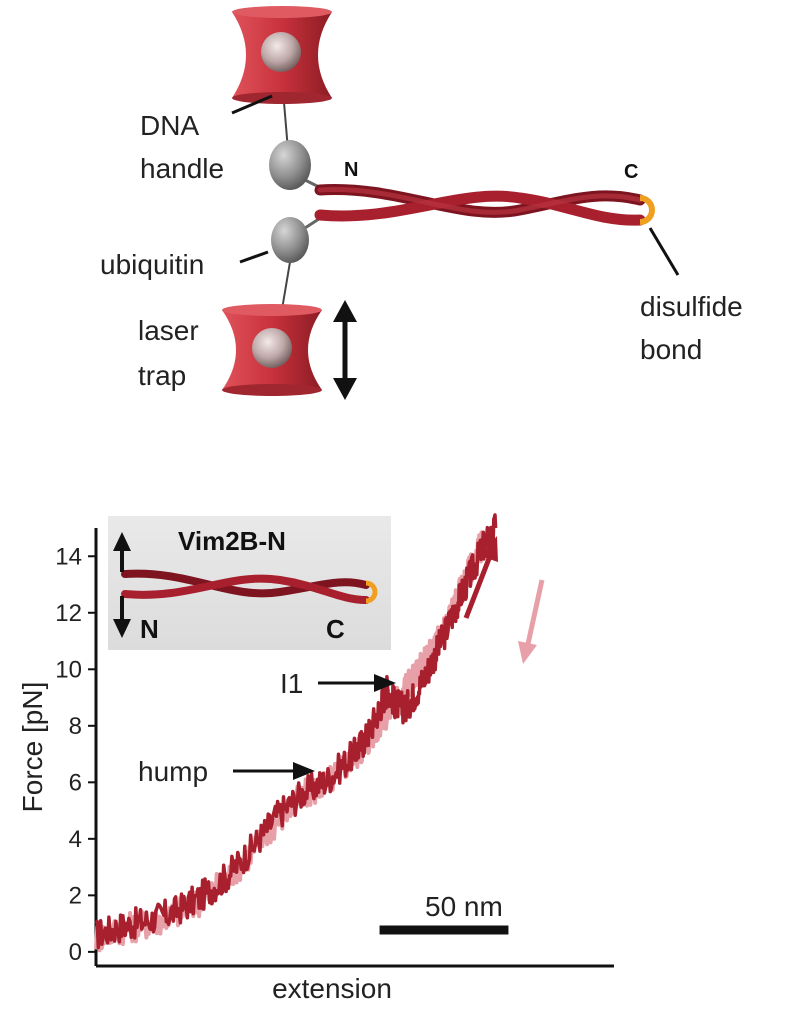 This screenshot has width=800, height=1017. Describe the element at coordinates (152, 264) in the screenshot. I see `ubiquitin-label: ubiquitin` at that location.